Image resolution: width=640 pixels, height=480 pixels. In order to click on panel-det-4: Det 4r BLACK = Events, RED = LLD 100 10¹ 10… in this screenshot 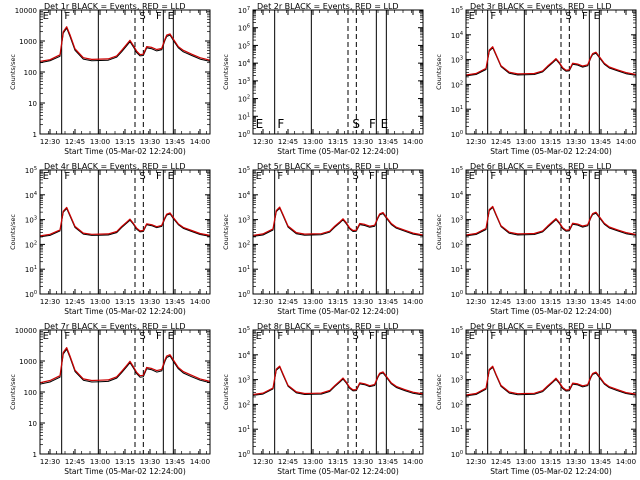, I will do `click(110, 239)`.